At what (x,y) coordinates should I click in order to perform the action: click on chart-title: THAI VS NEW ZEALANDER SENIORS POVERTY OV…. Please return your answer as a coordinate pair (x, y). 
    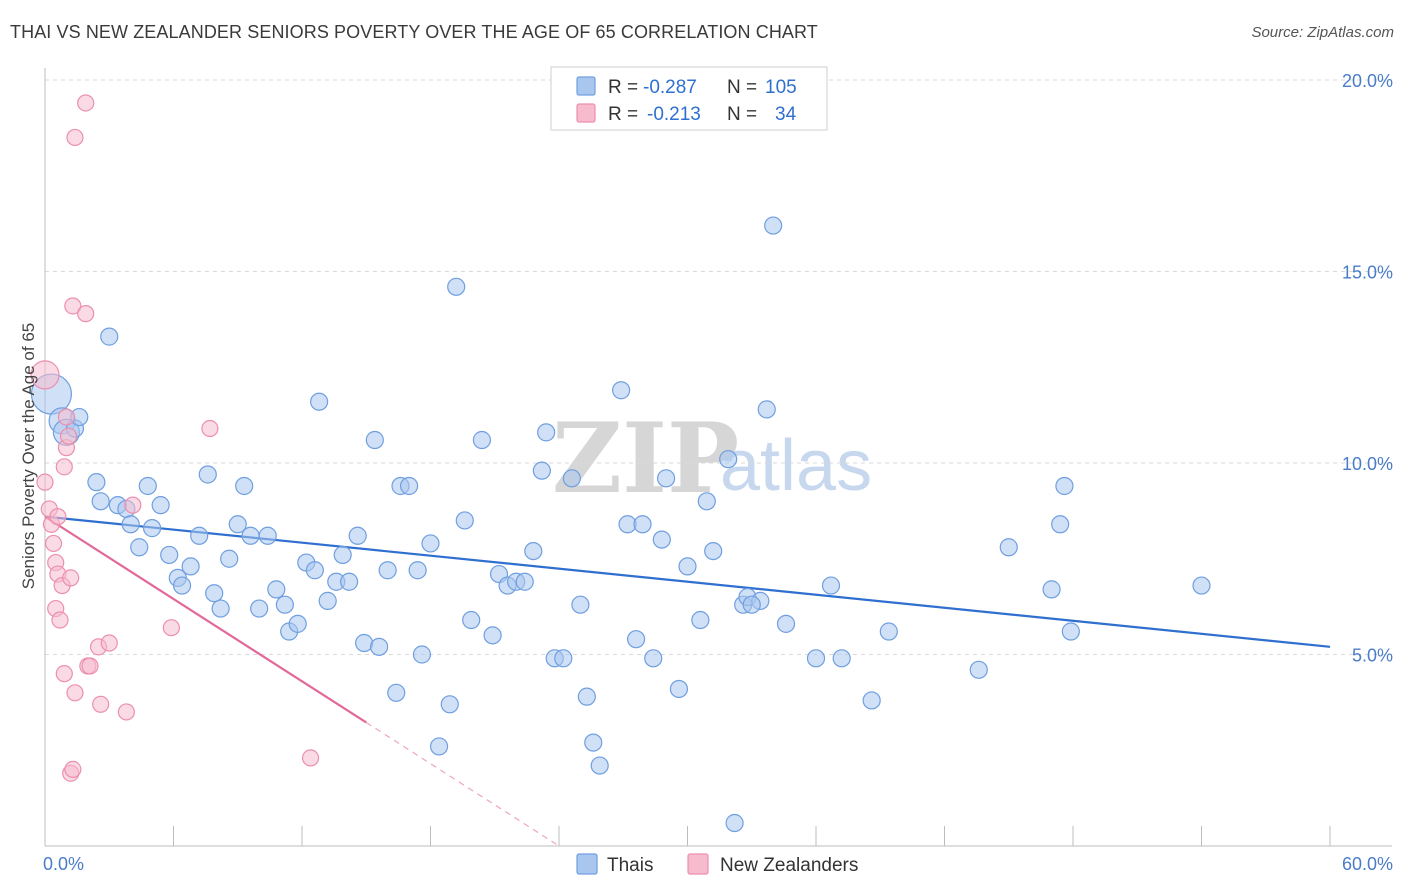
    Looking at the image, I should click on (414, 32).